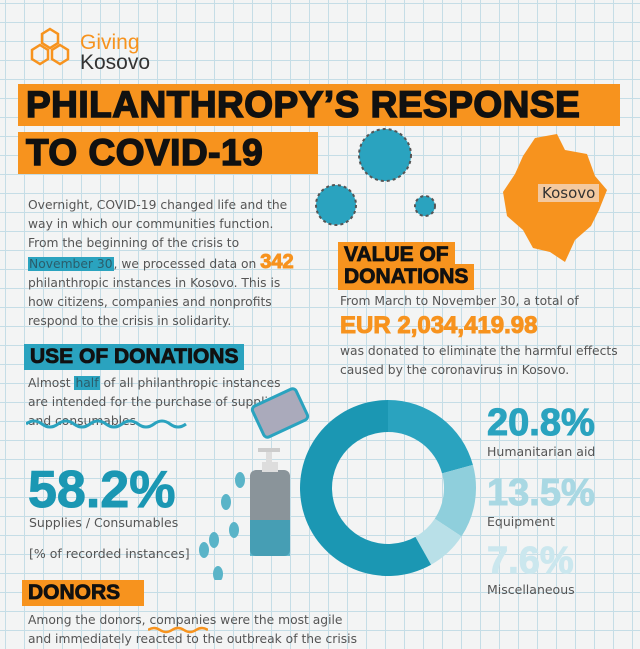 The image size is (640, 649). What do you see at coordinates (254, 483) in the screenshot?
I see `mask-sanitizer-icon` at bounding box center [254, 483].